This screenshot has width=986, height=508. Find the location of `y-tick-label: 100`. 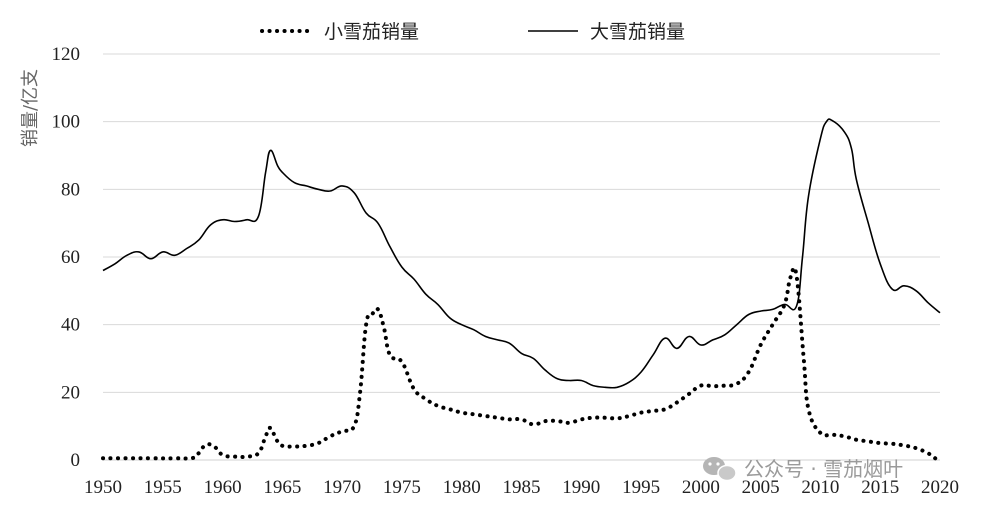

y-tick-label: 100 is located at coordinates (66, 122).